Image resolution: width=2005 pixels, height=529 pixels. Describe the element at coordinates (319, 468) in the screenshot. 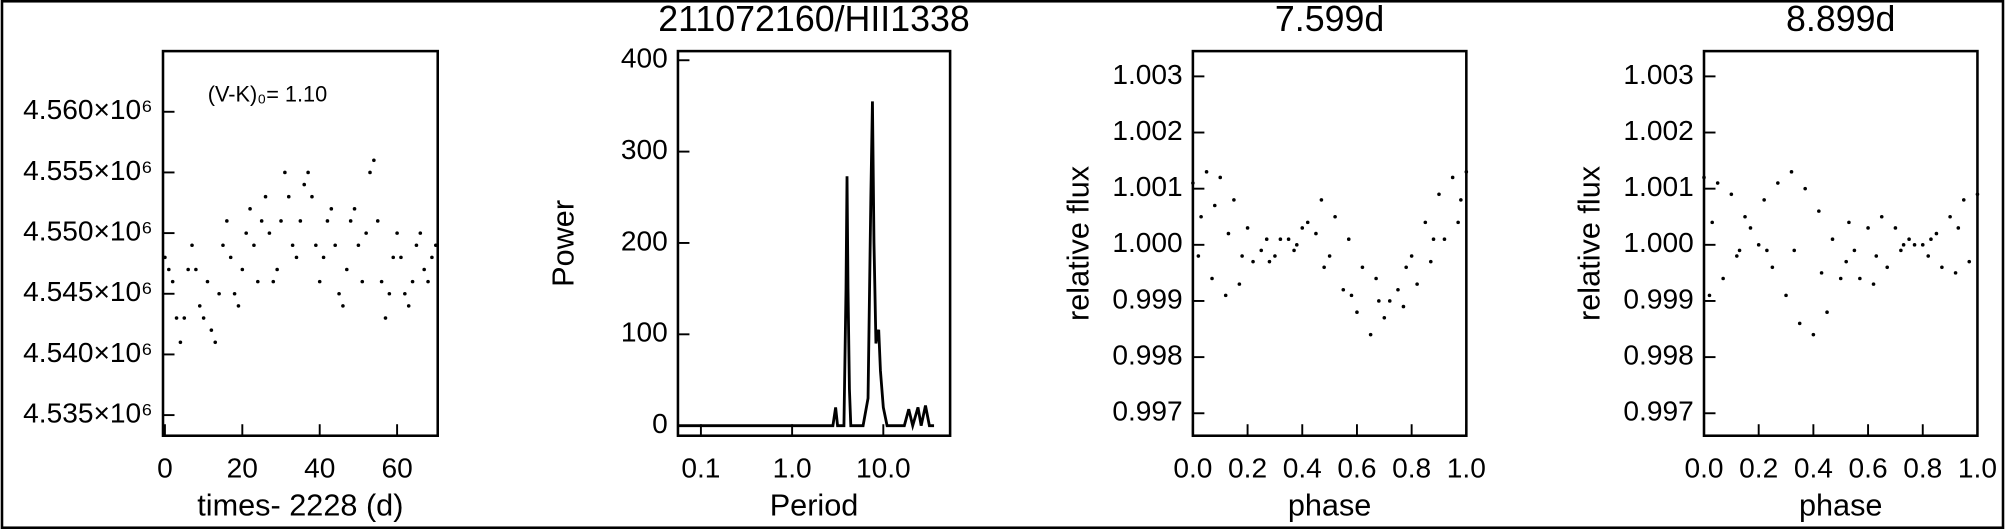

I see `x-tick-label: 40` at that location.